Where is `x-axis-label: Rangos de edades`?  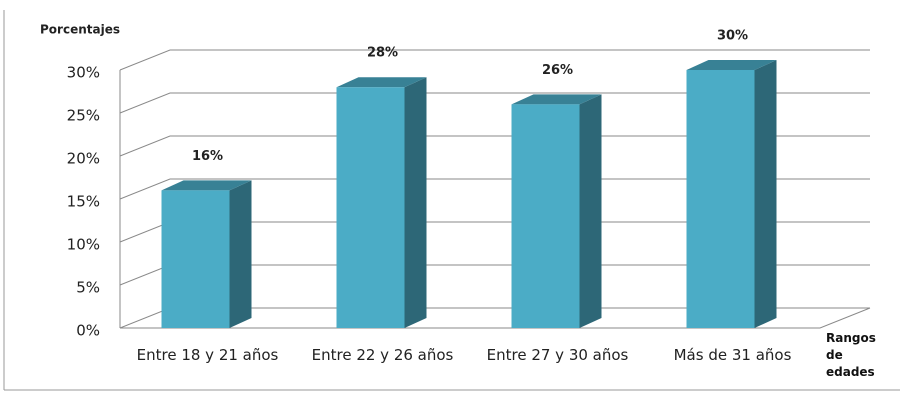
x-axis-label: Rangos de edades is located at coordinates (851, 355).